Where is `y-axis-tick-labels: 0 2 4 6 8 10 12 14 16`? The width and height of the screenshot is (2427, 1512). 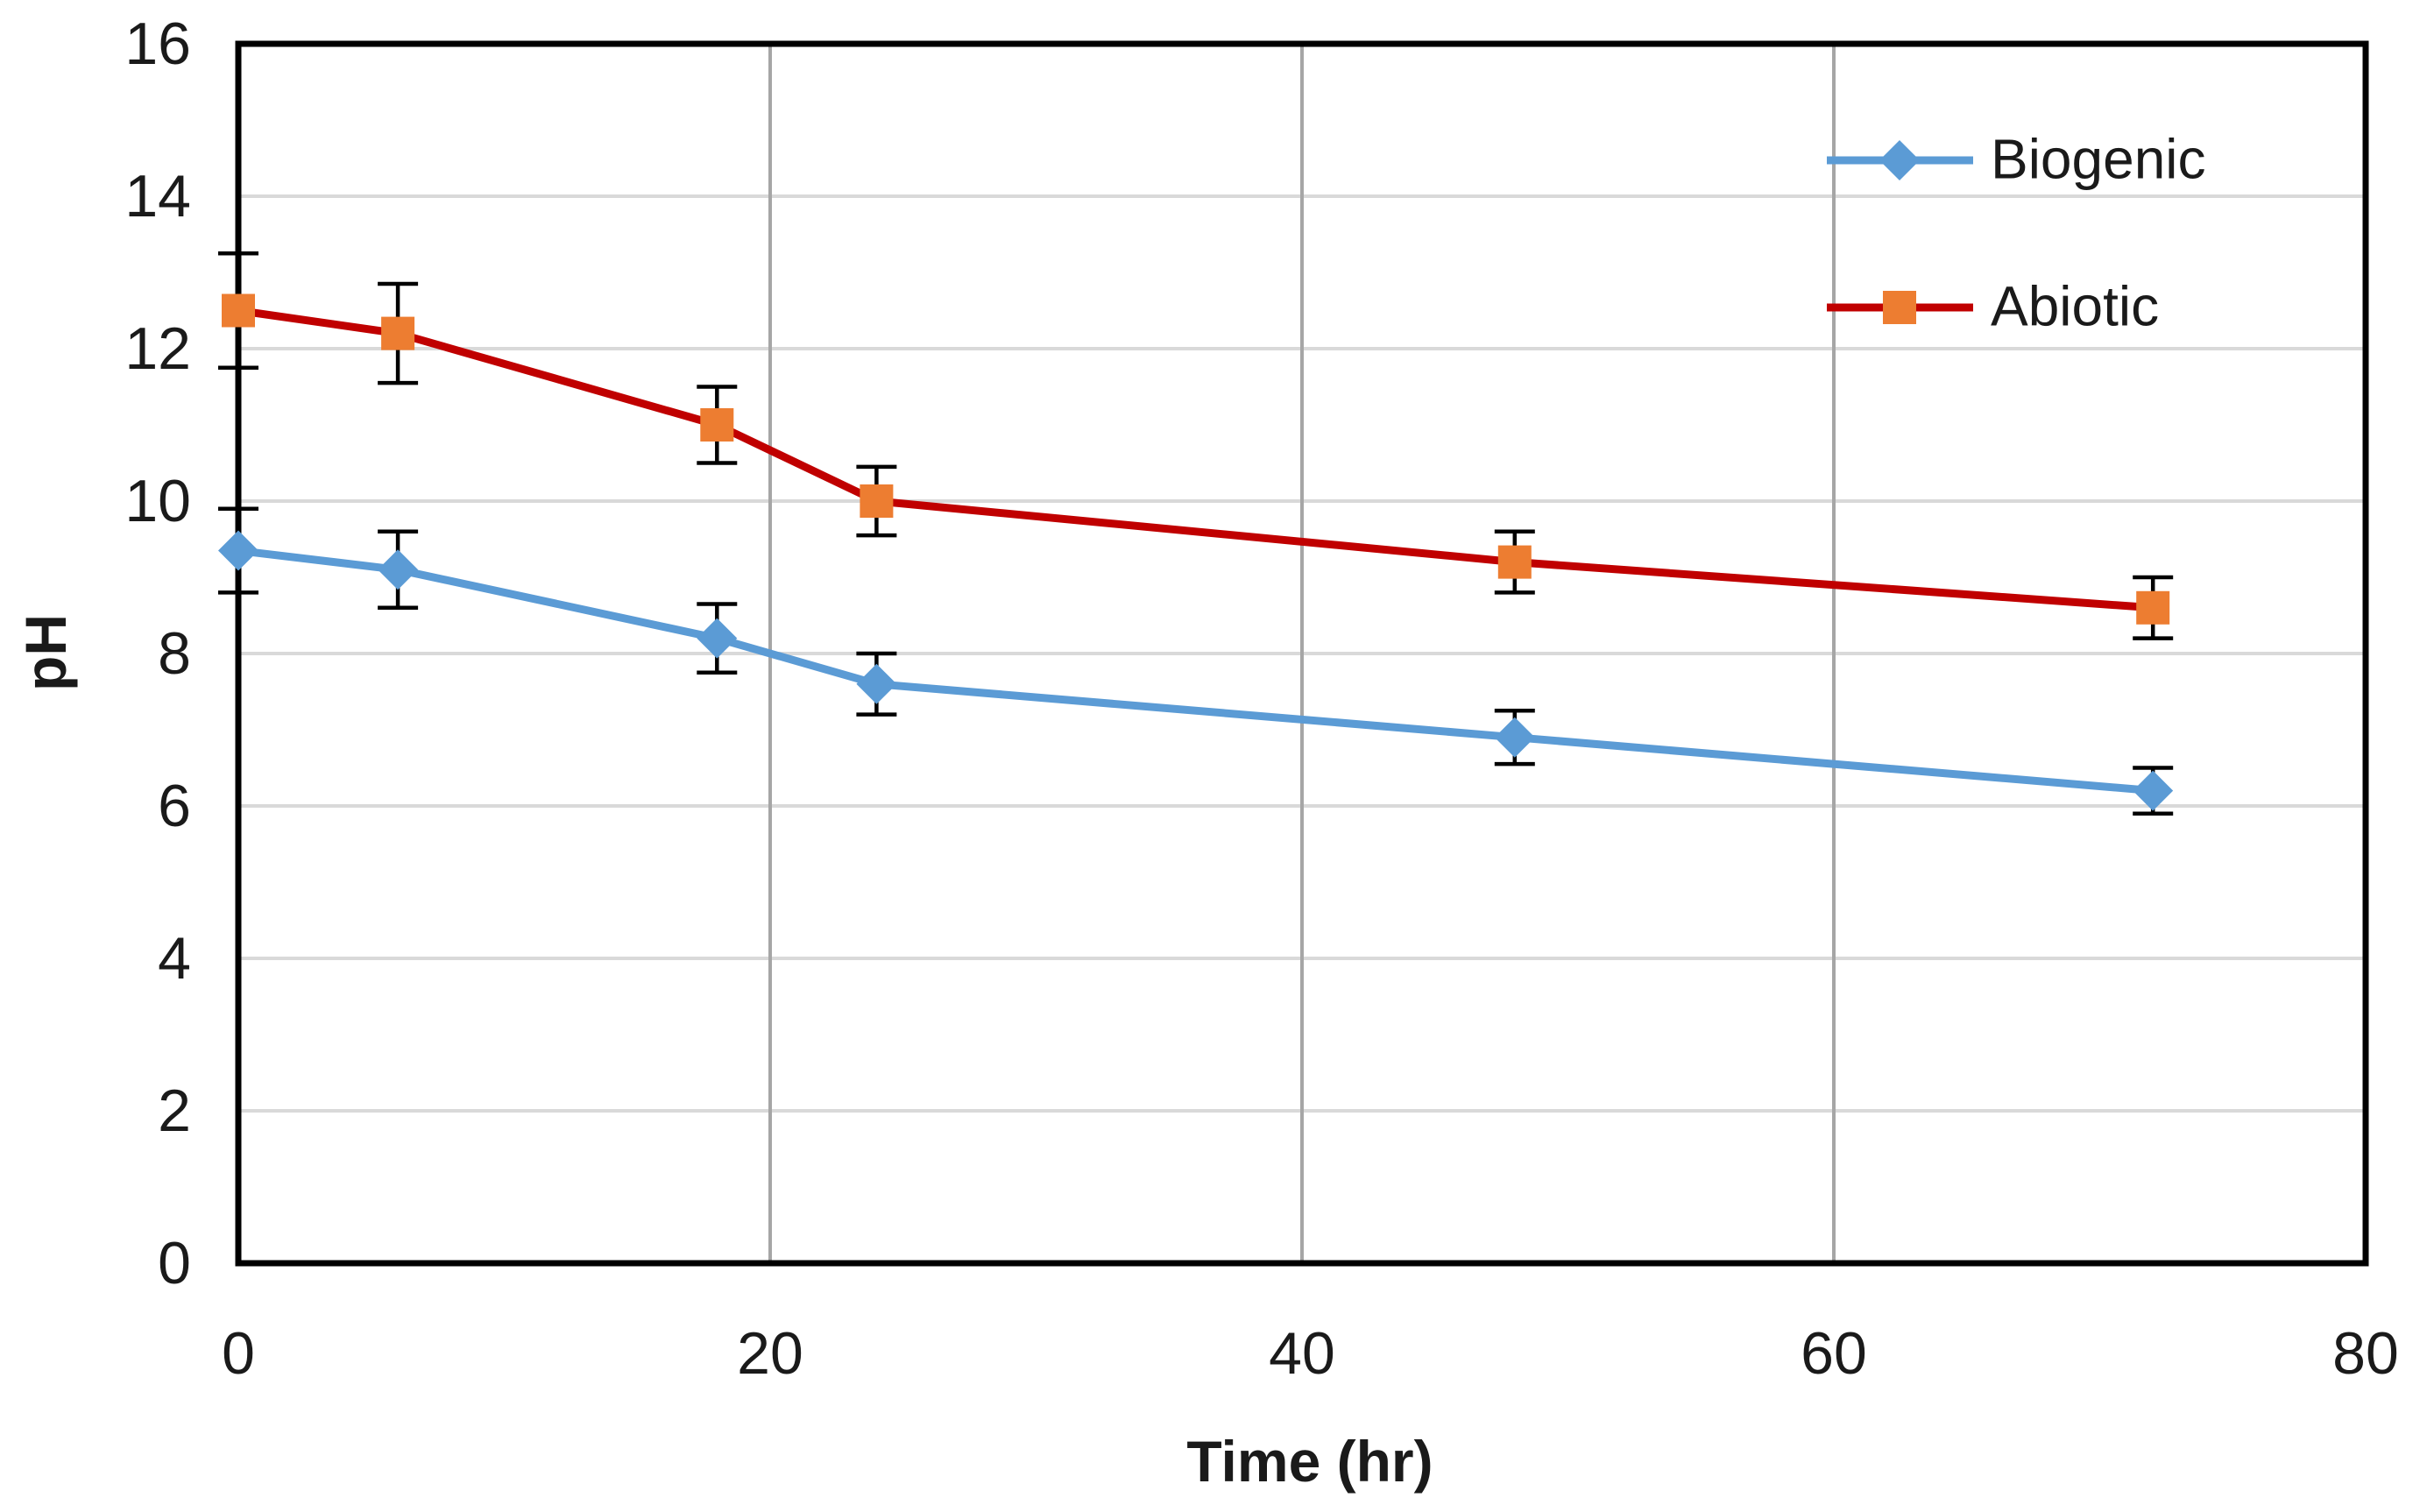 y-axis-tick-labels: 0 2 4 6 8 10 12 14 16 is located at coordinates (158, 654).